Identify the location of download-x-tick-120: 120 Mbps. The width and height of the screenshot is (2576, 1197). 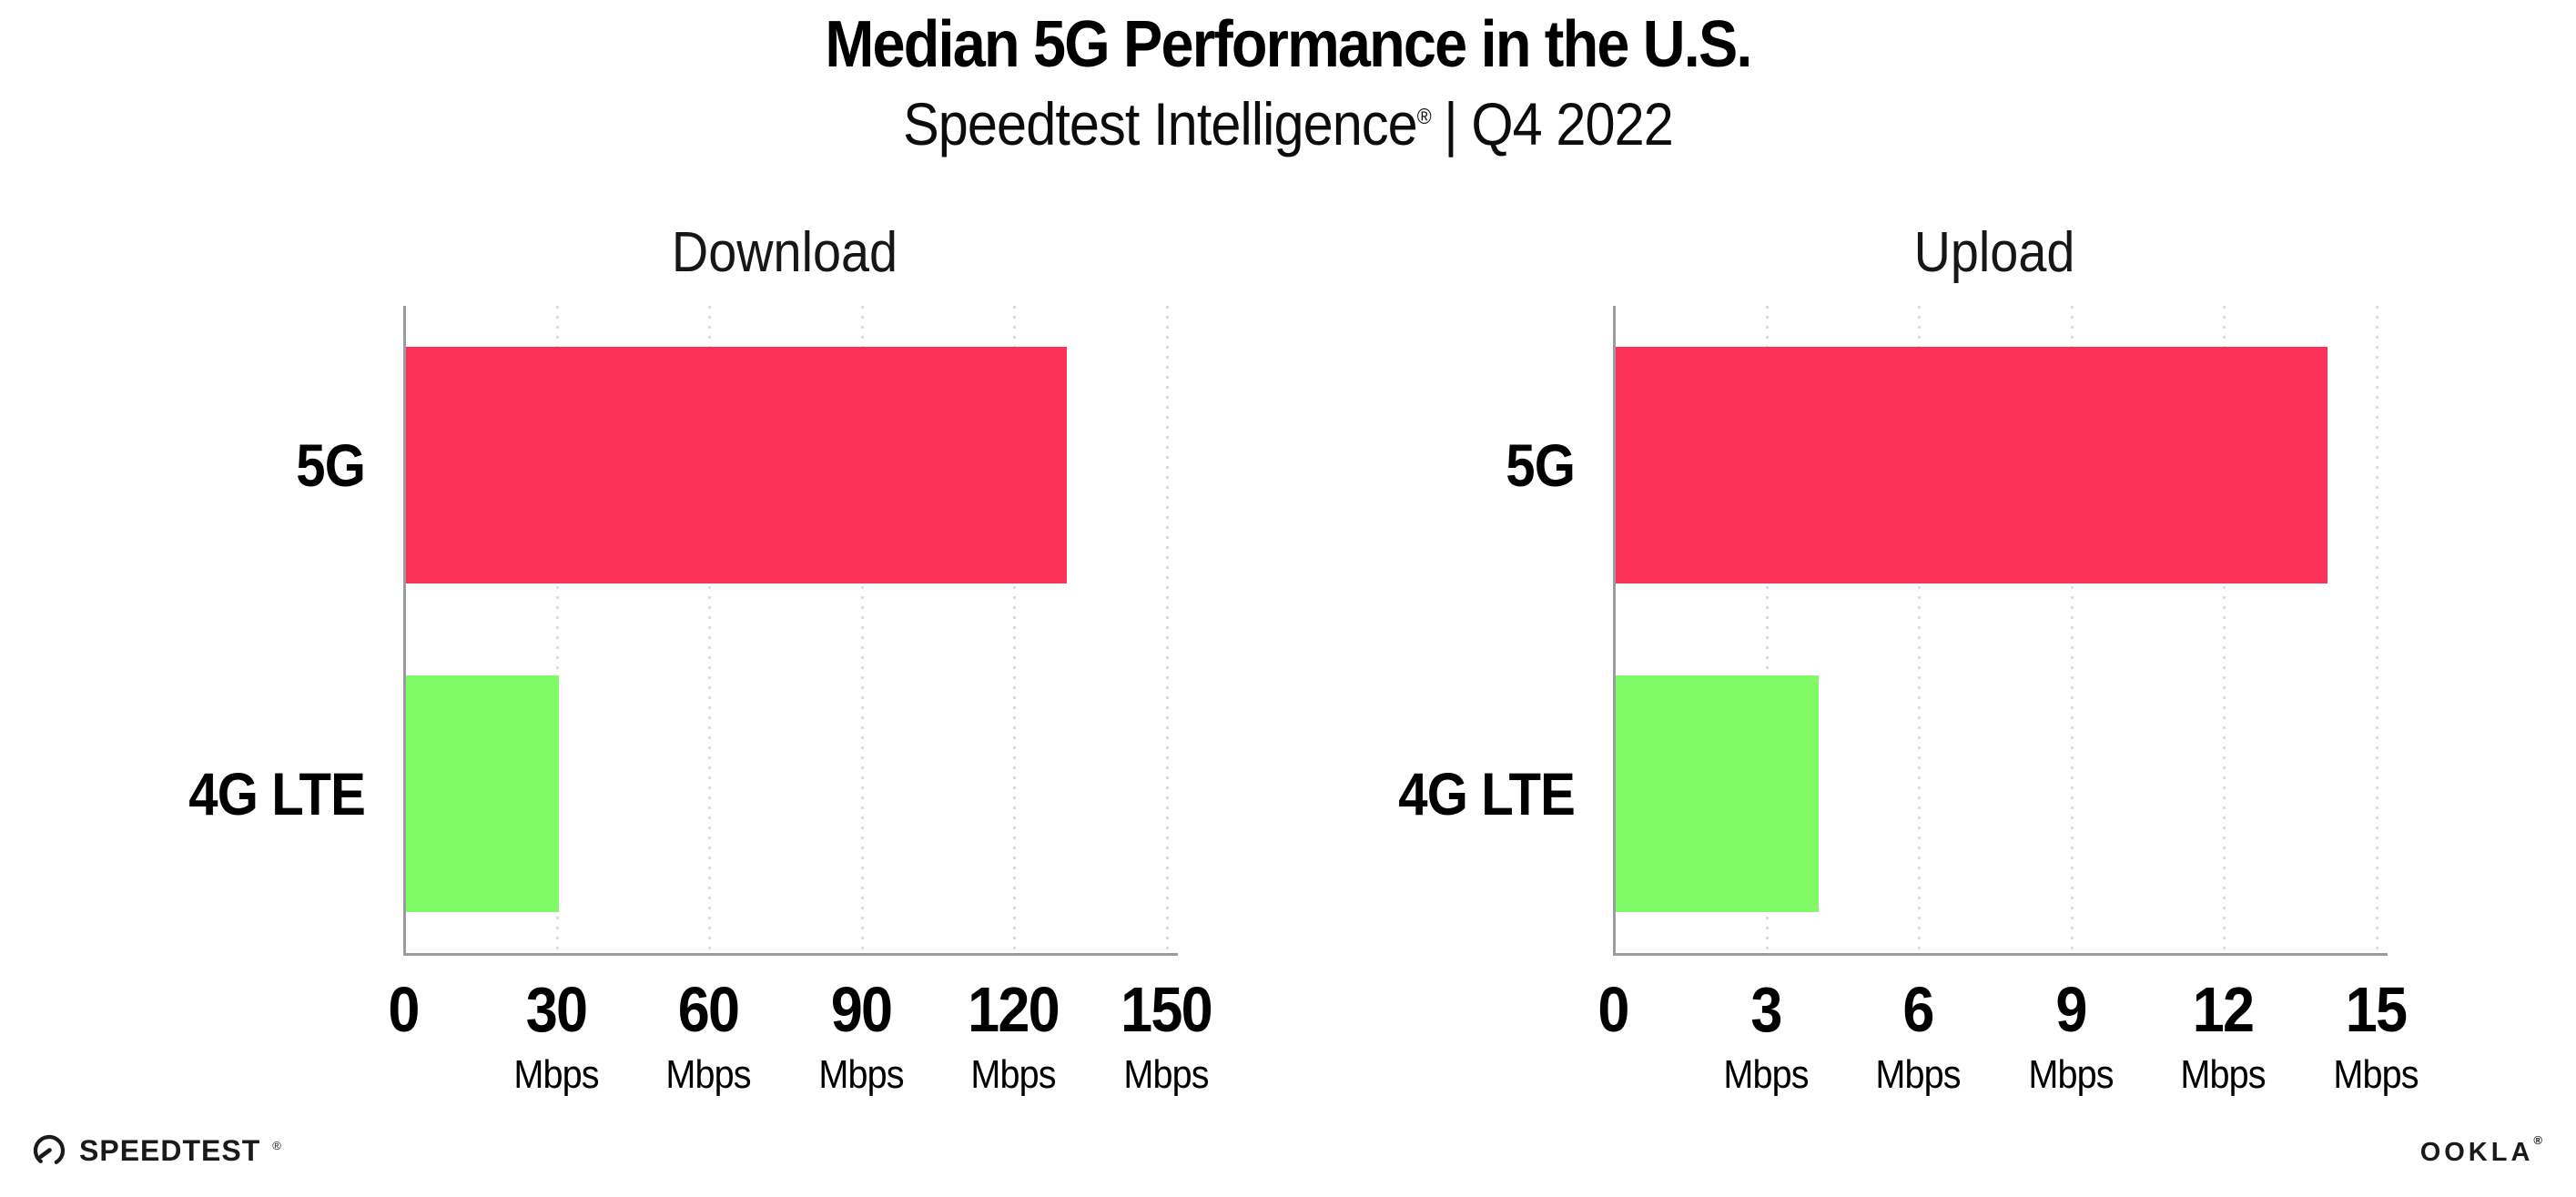
(1013, 1038).